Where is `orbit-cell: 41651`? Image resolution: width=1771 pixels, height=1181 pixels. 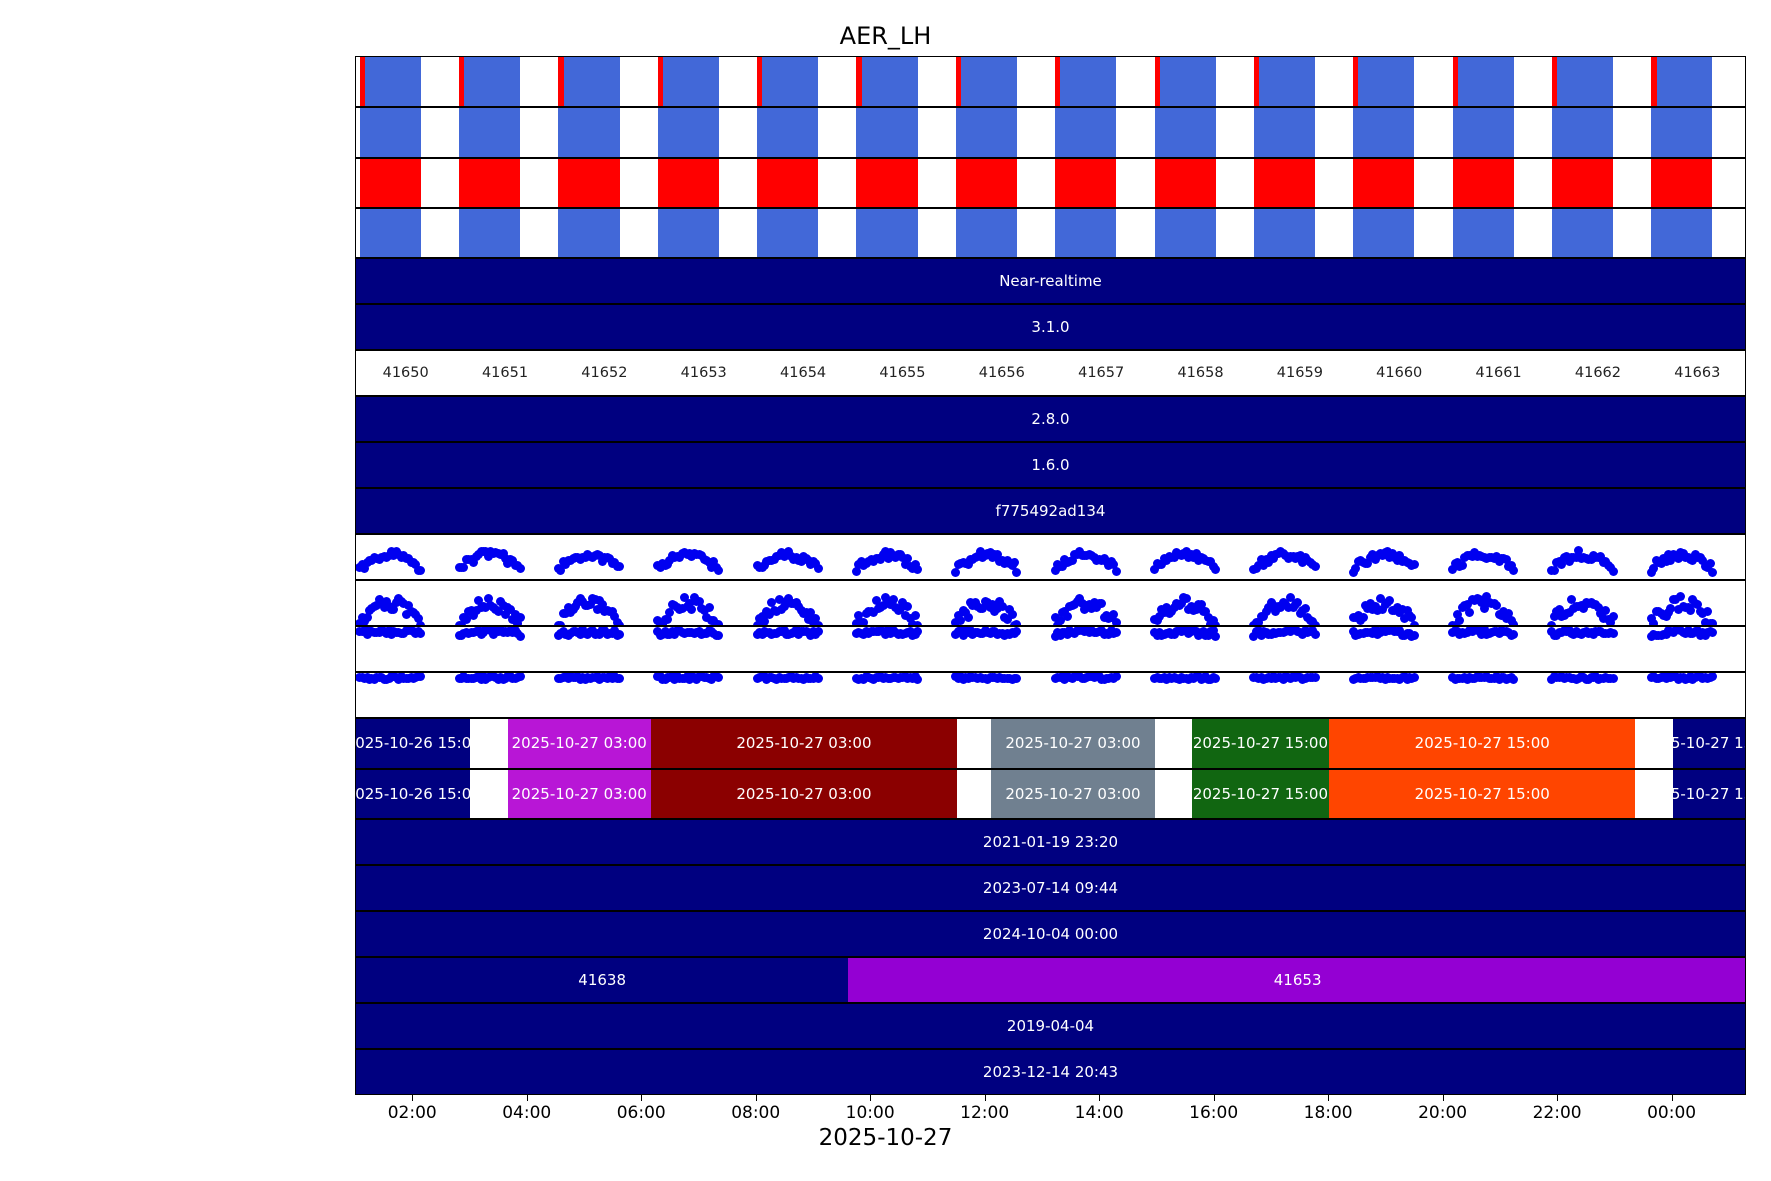 orbit-cell: 41651 is located at coordinates (504, 373).